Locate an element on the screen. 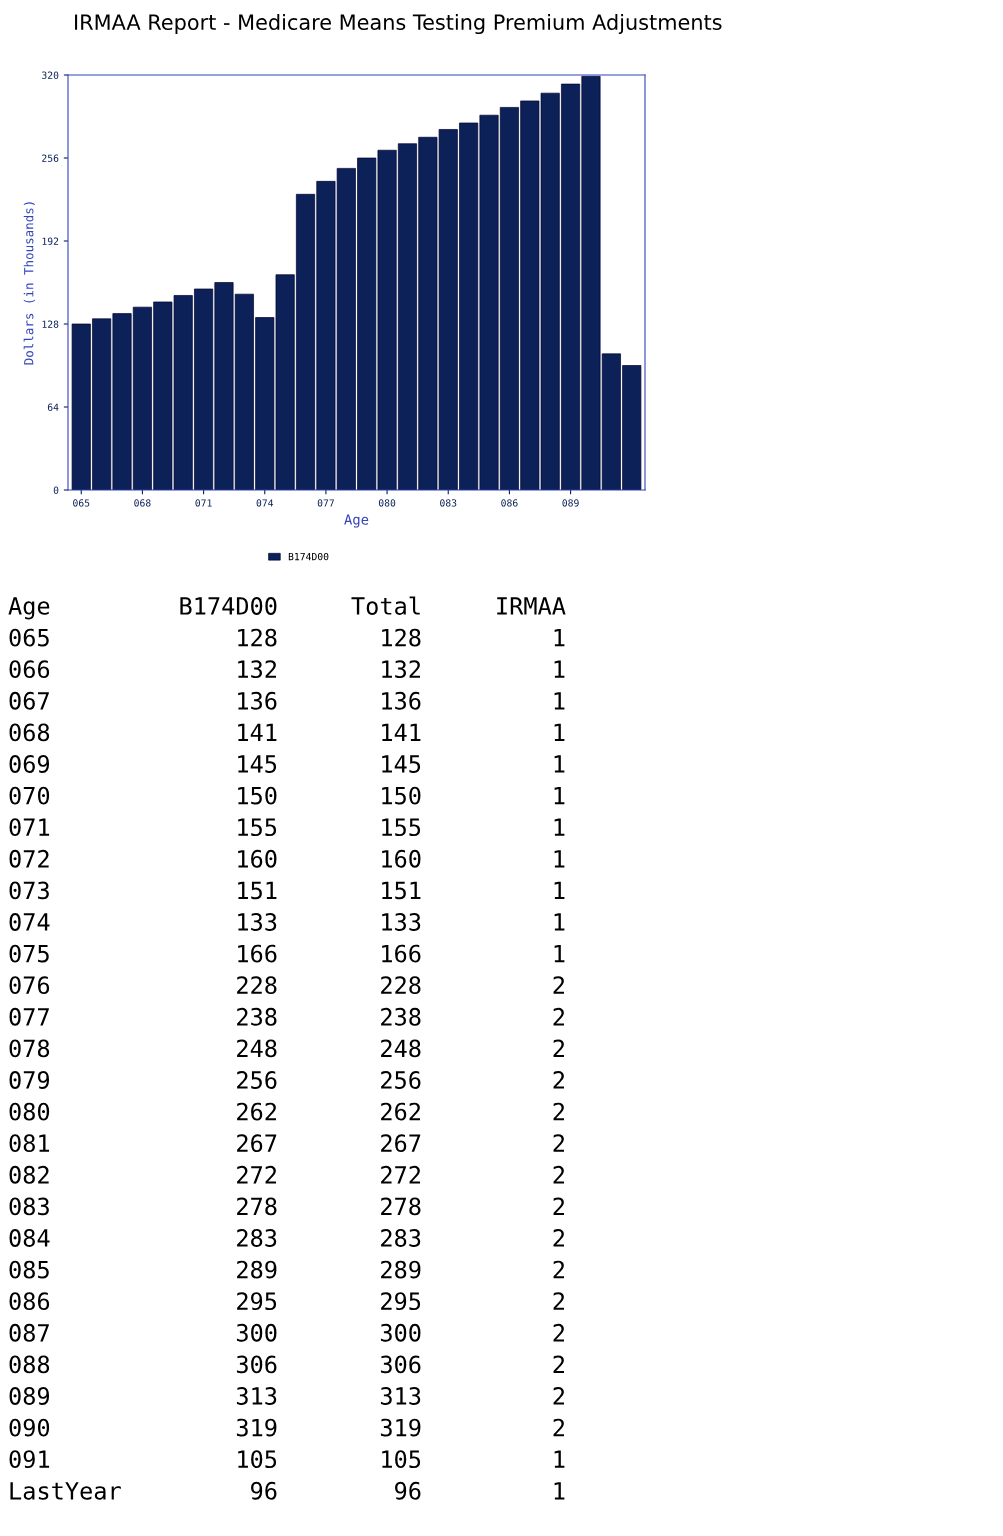  text: 141 is located at coordinates (257, 732).